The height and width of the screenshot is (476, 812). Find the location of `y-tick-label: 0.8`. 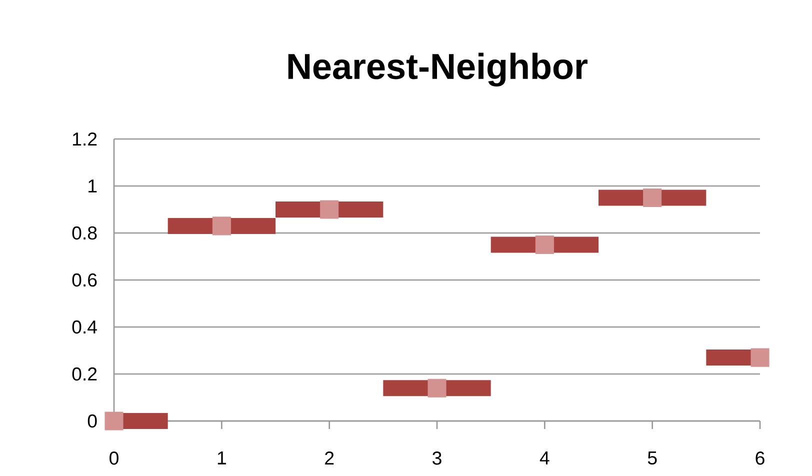

y-tick-label: 0.8 is located at coordinates (84, 233).